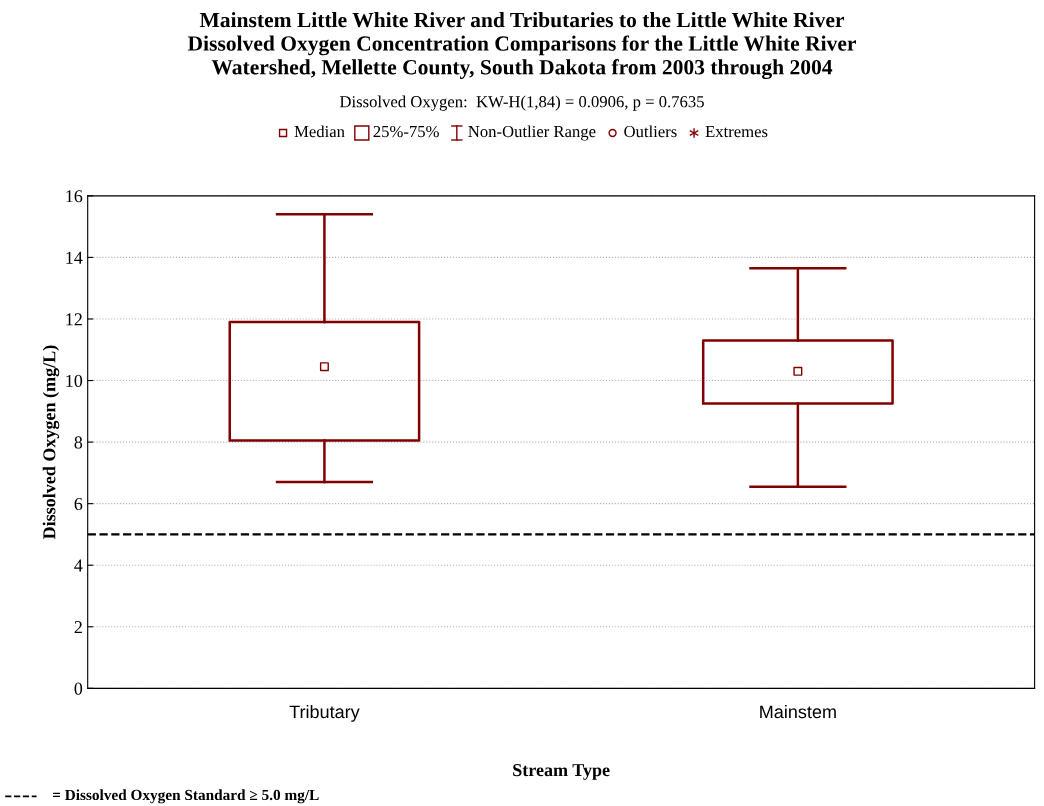 The height and width of the screenshot is (806, 1044). What do you see at coordinates (798, 711) in the screenshot?
I see `x-tick-label: Mainstem` at bounding box center [798, 711].